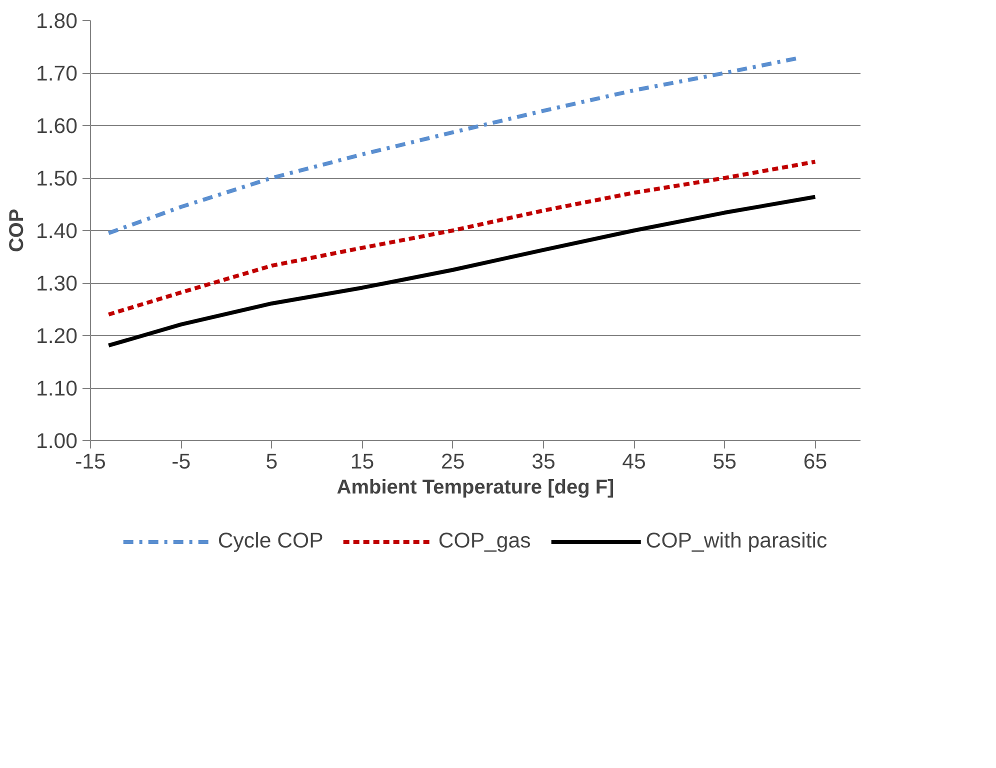 The height and width of the screenshot is (768, 996). I want to click on x-tick-label: 45, so click(634, 462).